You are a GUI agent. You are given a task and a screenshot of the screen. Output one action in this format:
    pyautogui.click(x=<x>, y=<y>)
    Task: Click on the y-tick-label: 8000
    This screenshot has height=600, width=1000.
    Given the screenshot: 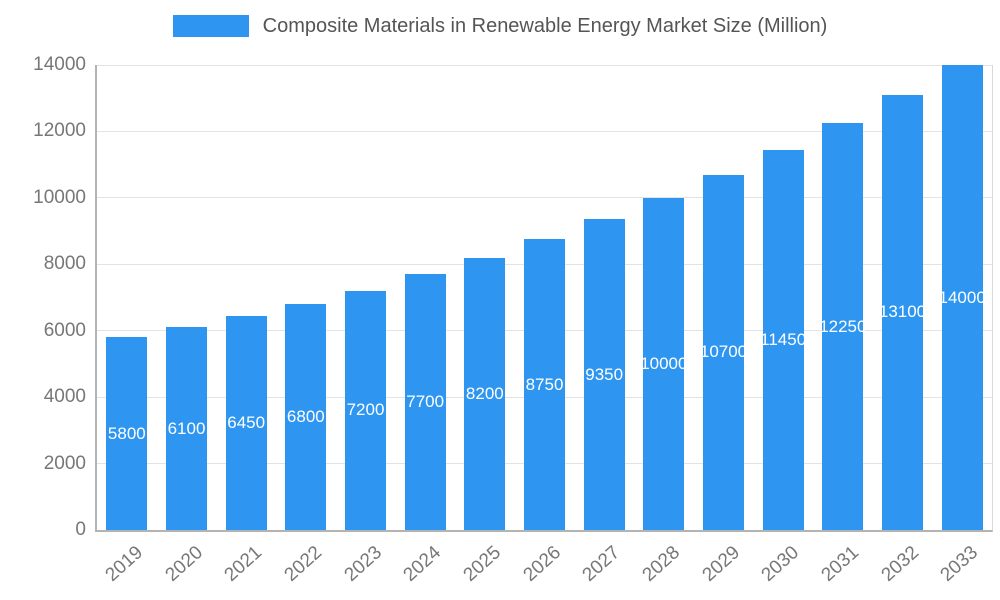 What is the action you would take?
    pyautogui.click(x=64, y=264)
    